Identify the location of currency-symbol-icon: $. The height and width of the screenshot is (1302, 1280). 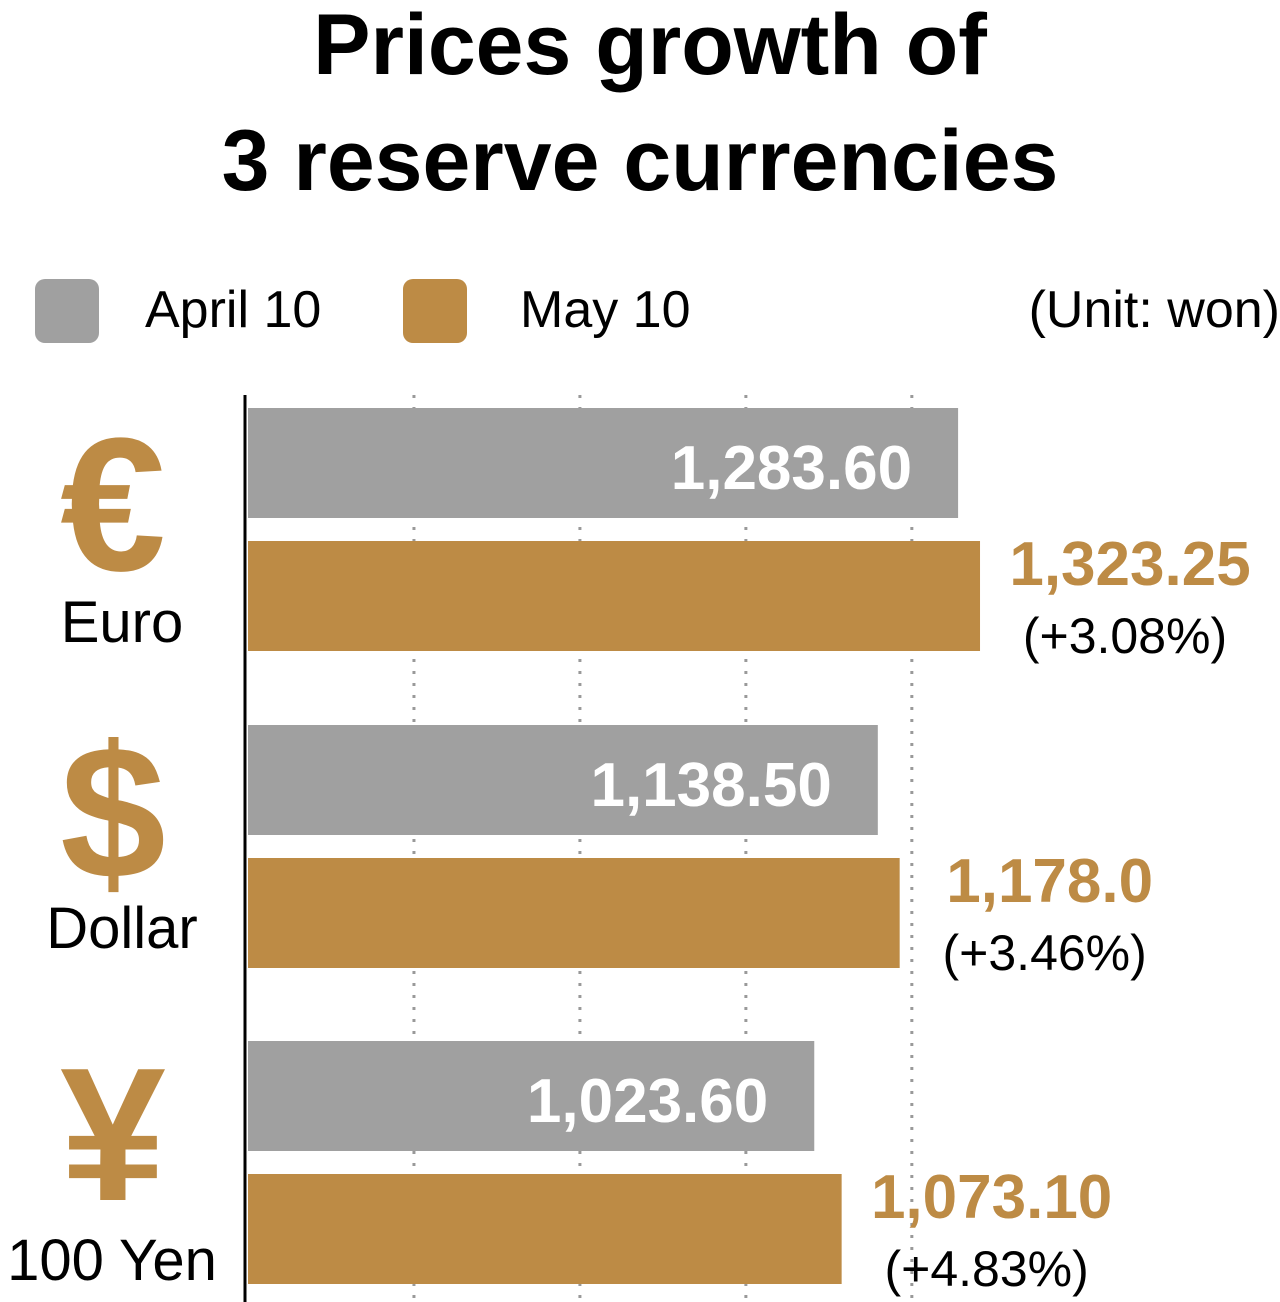
(113, 813).